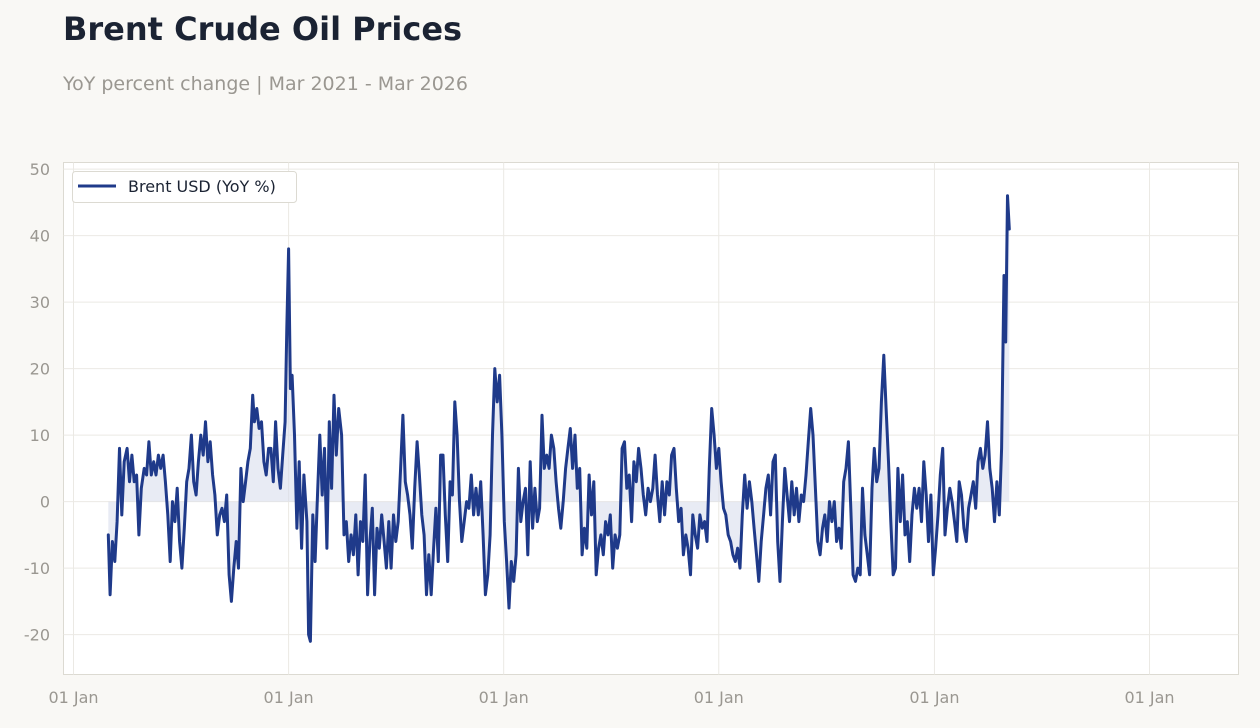 This screenshot has width=1260, height=728. Describe the element at coordinates (265, 84) in the screenshot. I see `chart-subtitle: YoY percent change | Mar 2021 - Mar 2026` at that location.